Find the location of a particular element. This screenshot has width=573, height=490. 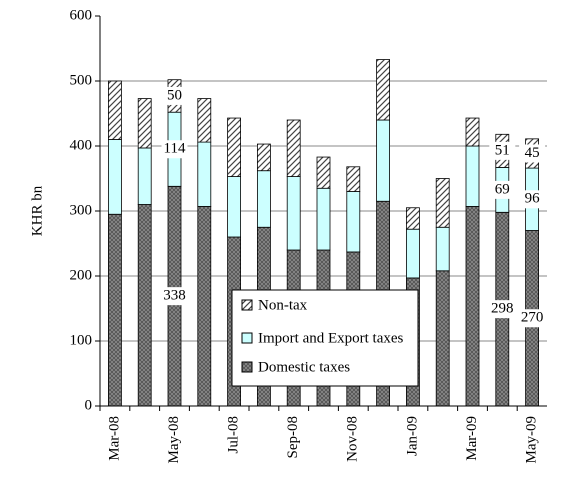

x-tick-label: Sep-08 is located at coordinates (293, 437).